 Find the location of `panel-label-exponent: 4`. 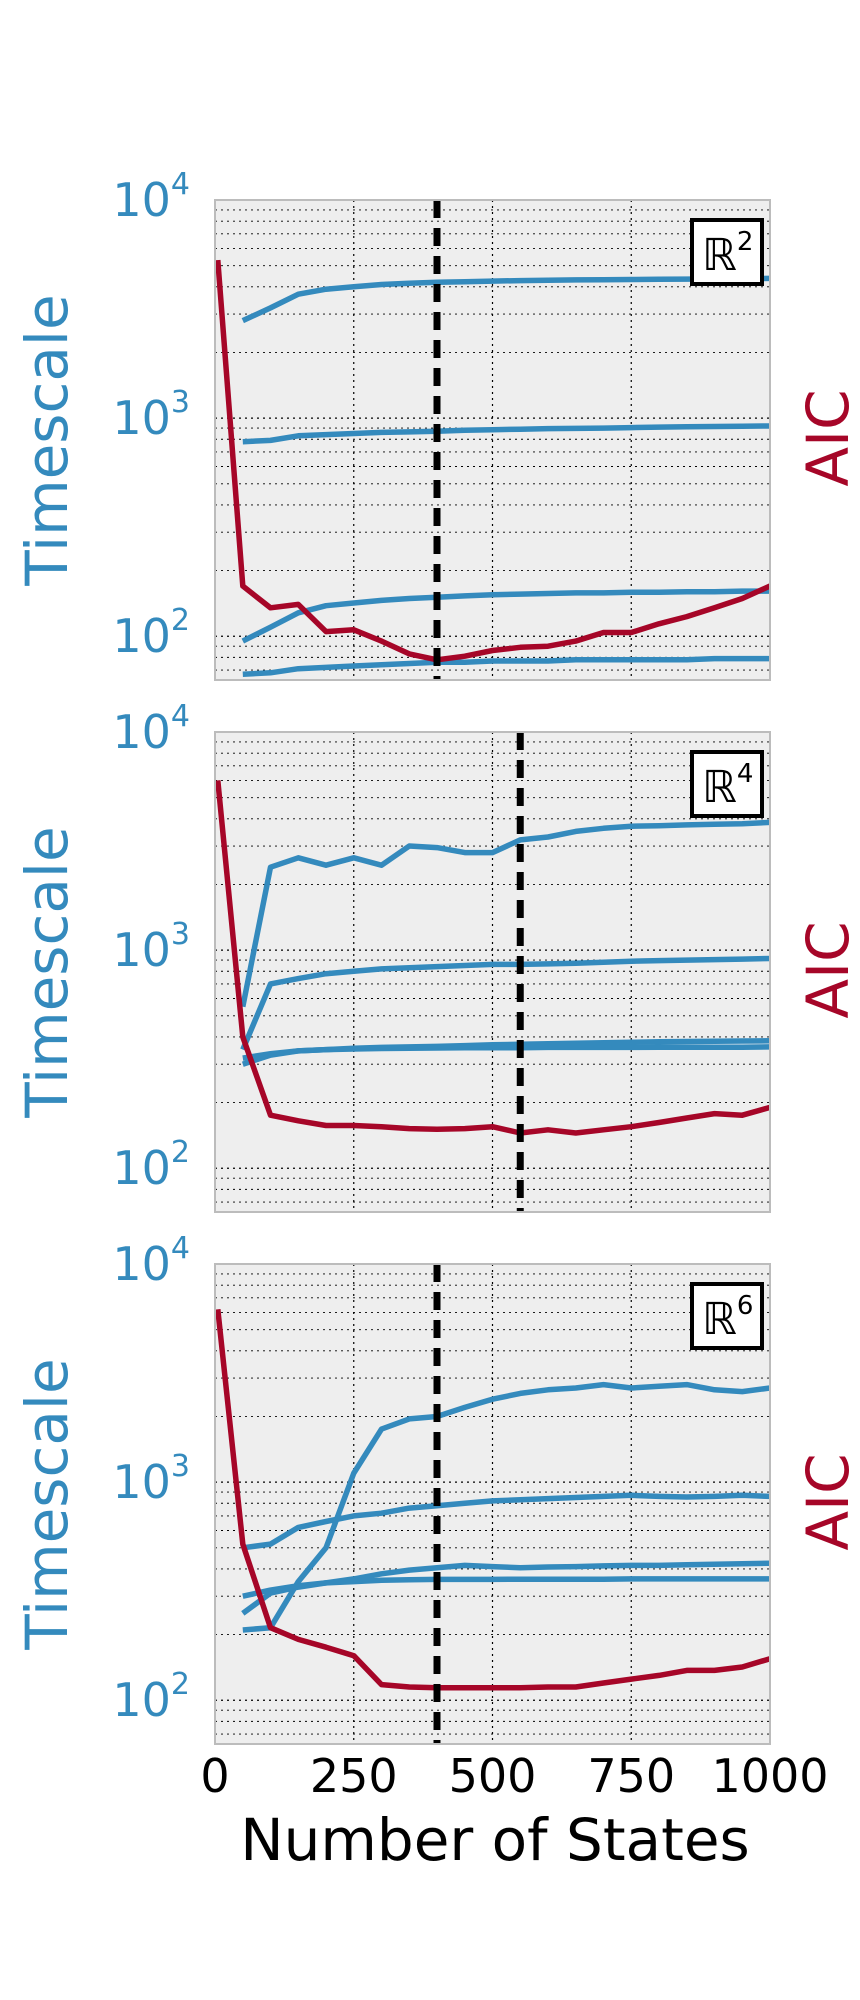

panel-label-exponent: 4 is located at coordinates (745, 774).